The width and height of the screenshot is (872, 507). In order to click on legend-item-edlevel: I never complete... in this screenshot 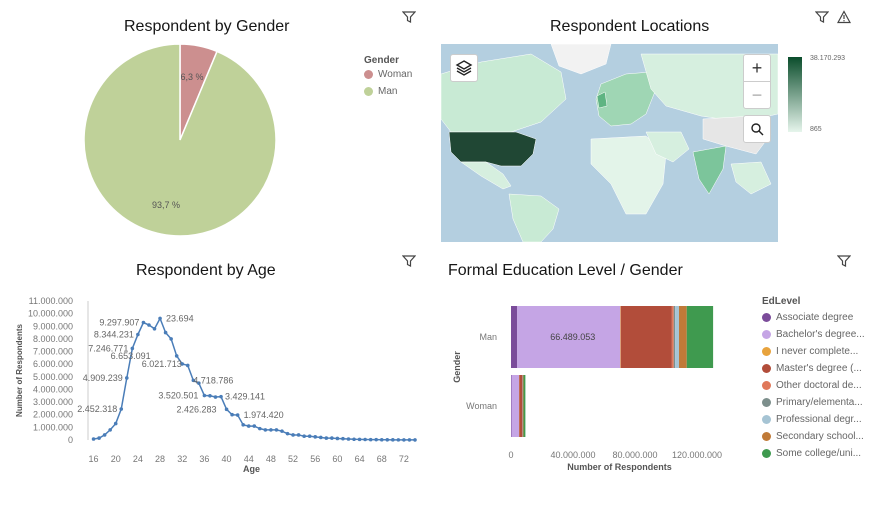, I will do `click(813, 351)`.